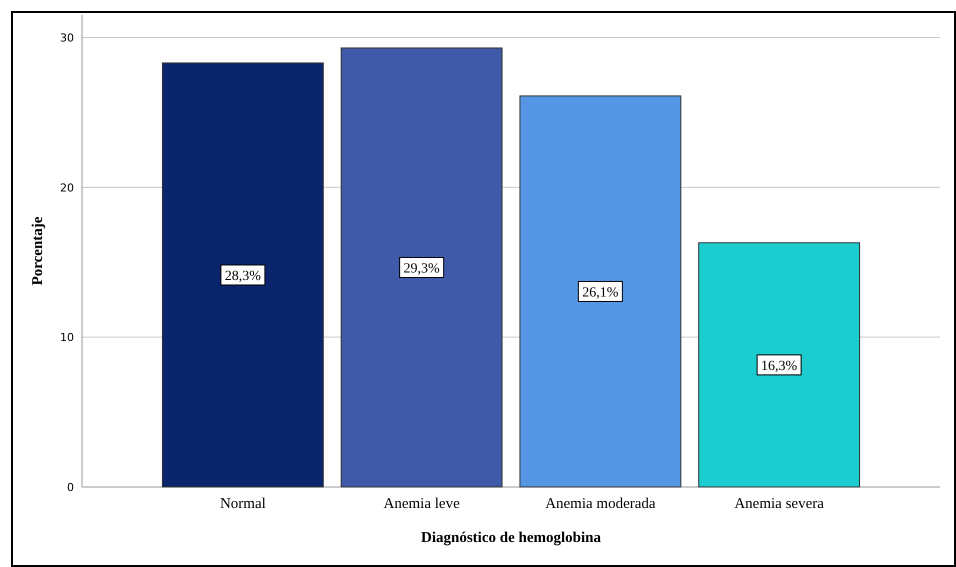  What do you see at coordinates (67, 187) in the screenshot?
I see `y-tick-label: 20` at bounding box center [67, 187].